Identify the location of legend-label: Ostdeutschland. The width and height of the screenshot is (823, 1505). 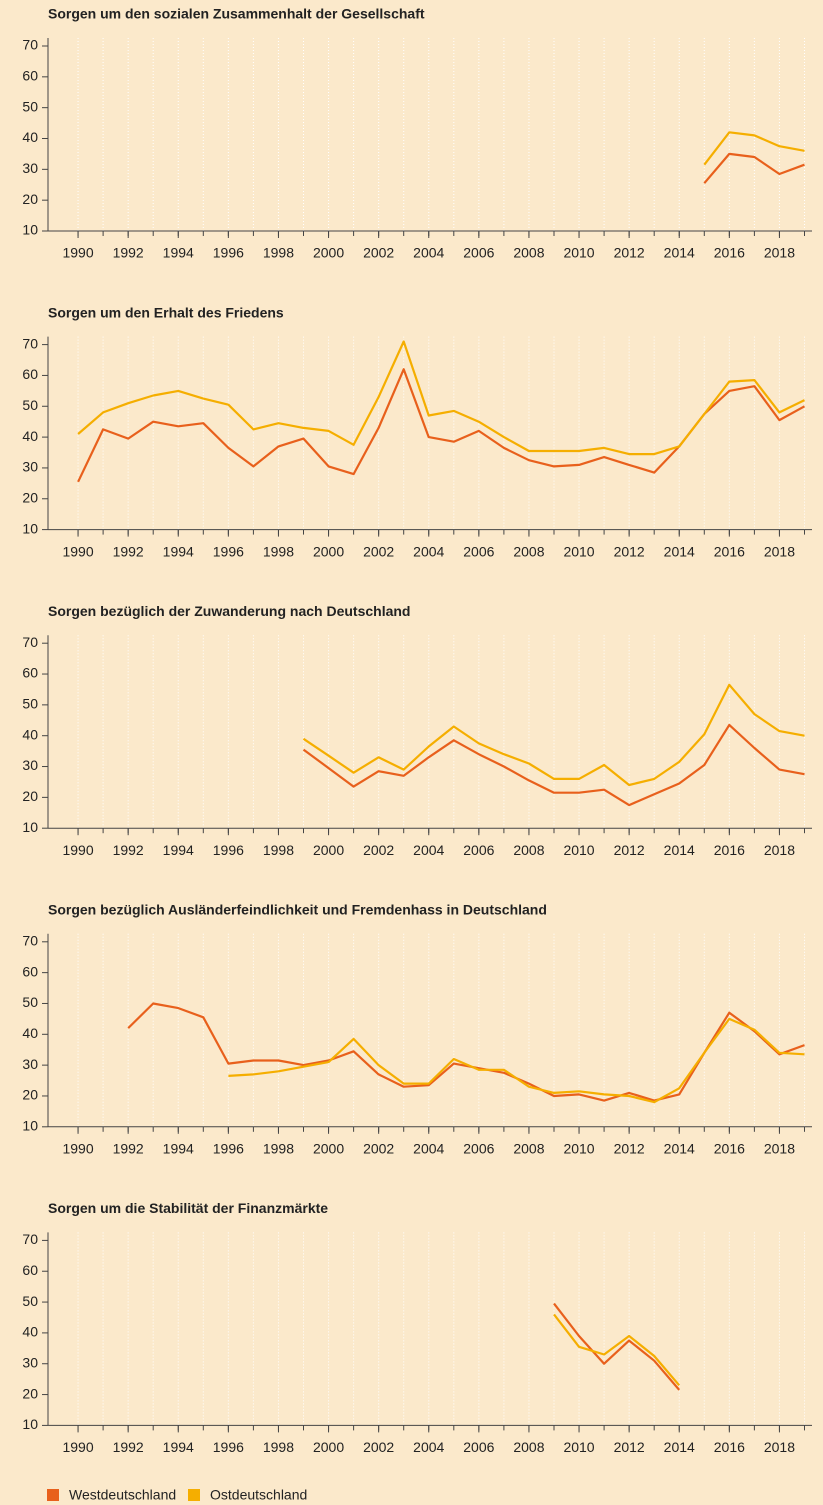
(258, 1495).